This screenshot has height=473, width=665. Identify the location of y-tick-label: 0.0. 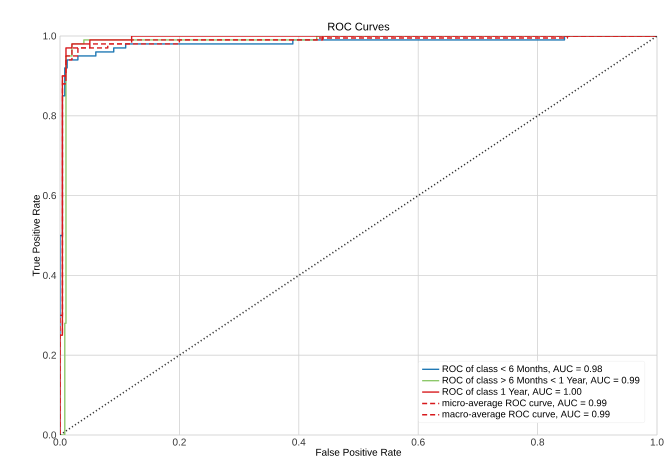
(49, 435).